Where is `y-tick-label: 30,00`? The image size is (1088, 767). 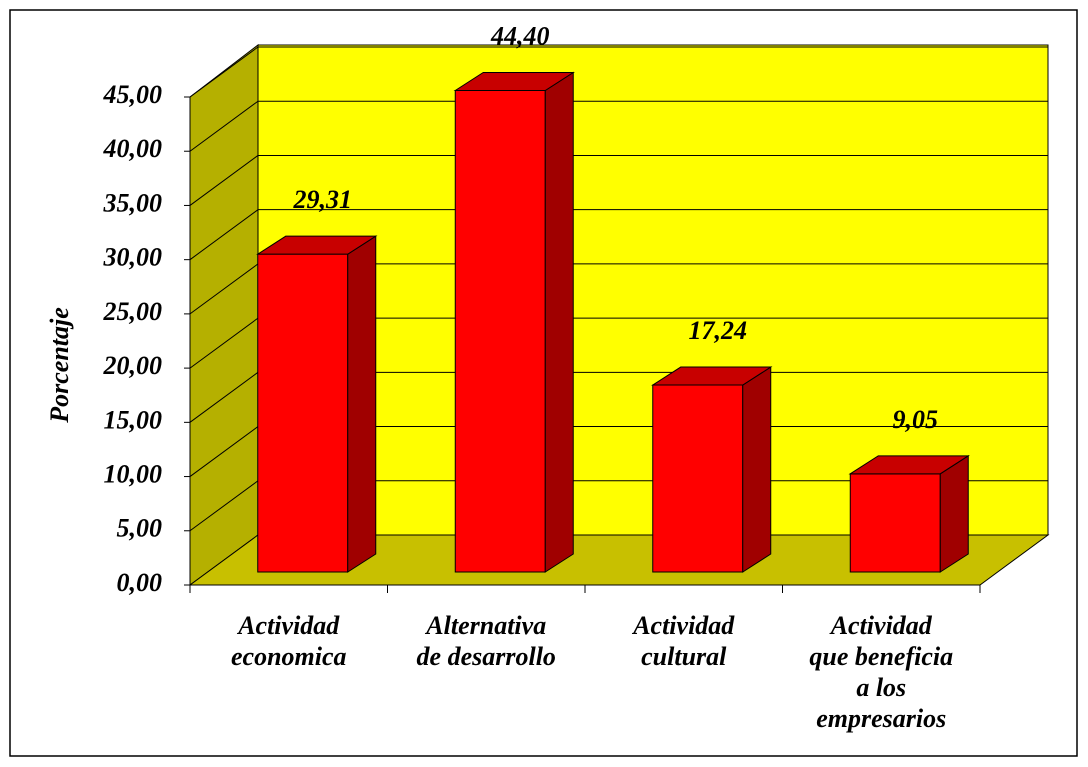
y-tick-label: 30,00 is located at coordinates (133, 257).